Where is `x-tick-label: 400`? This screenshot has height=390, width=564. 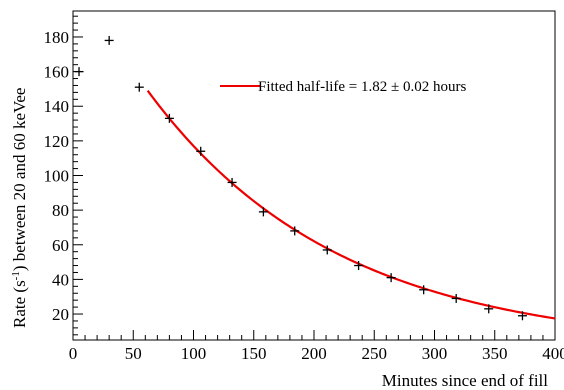
x-tick-label: 400 is located at coordinates (553, 353).